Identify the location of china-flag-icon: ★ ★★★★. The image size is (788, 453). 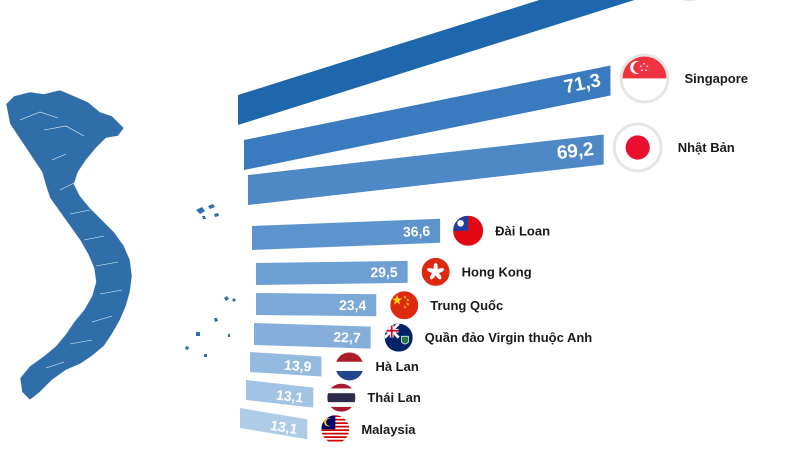
(404, 305).